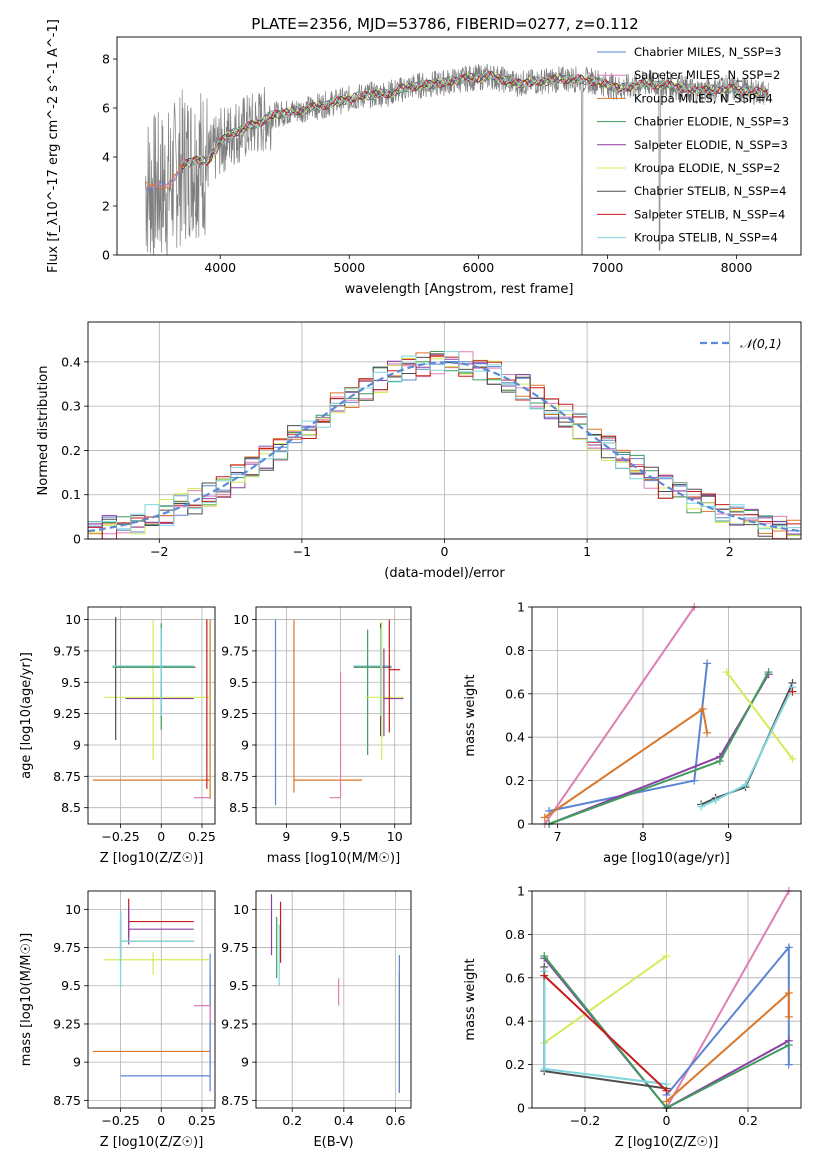  Describe the element at coordinates (302, 551) in the screenshot. I see `x-tick-label: −1` at that location.